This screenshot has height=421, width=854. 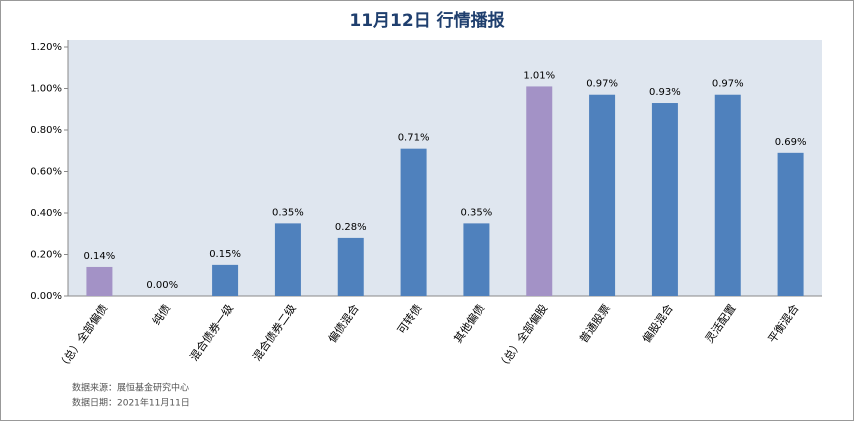 What do you see at coordinates (665, 92) in the screenshot?
I see `value-label: 0.93%` at bounding box center [665, 92].